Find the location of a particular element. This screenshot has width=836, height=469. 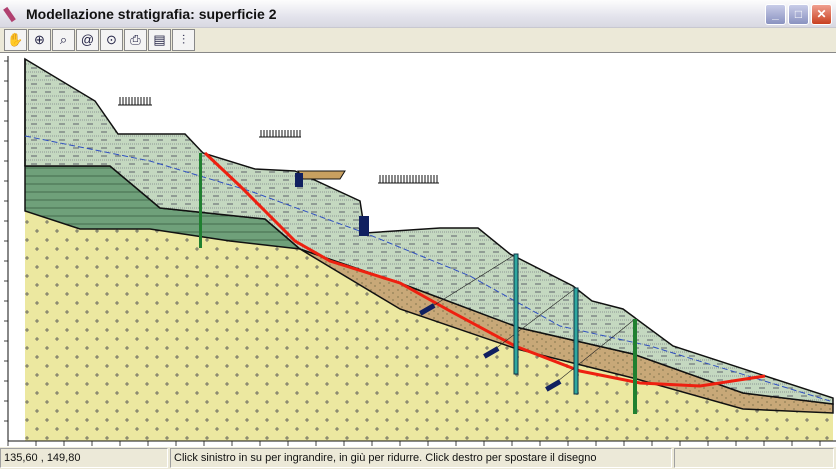

pan-button: ✋ is located at coordinates (15, 40).